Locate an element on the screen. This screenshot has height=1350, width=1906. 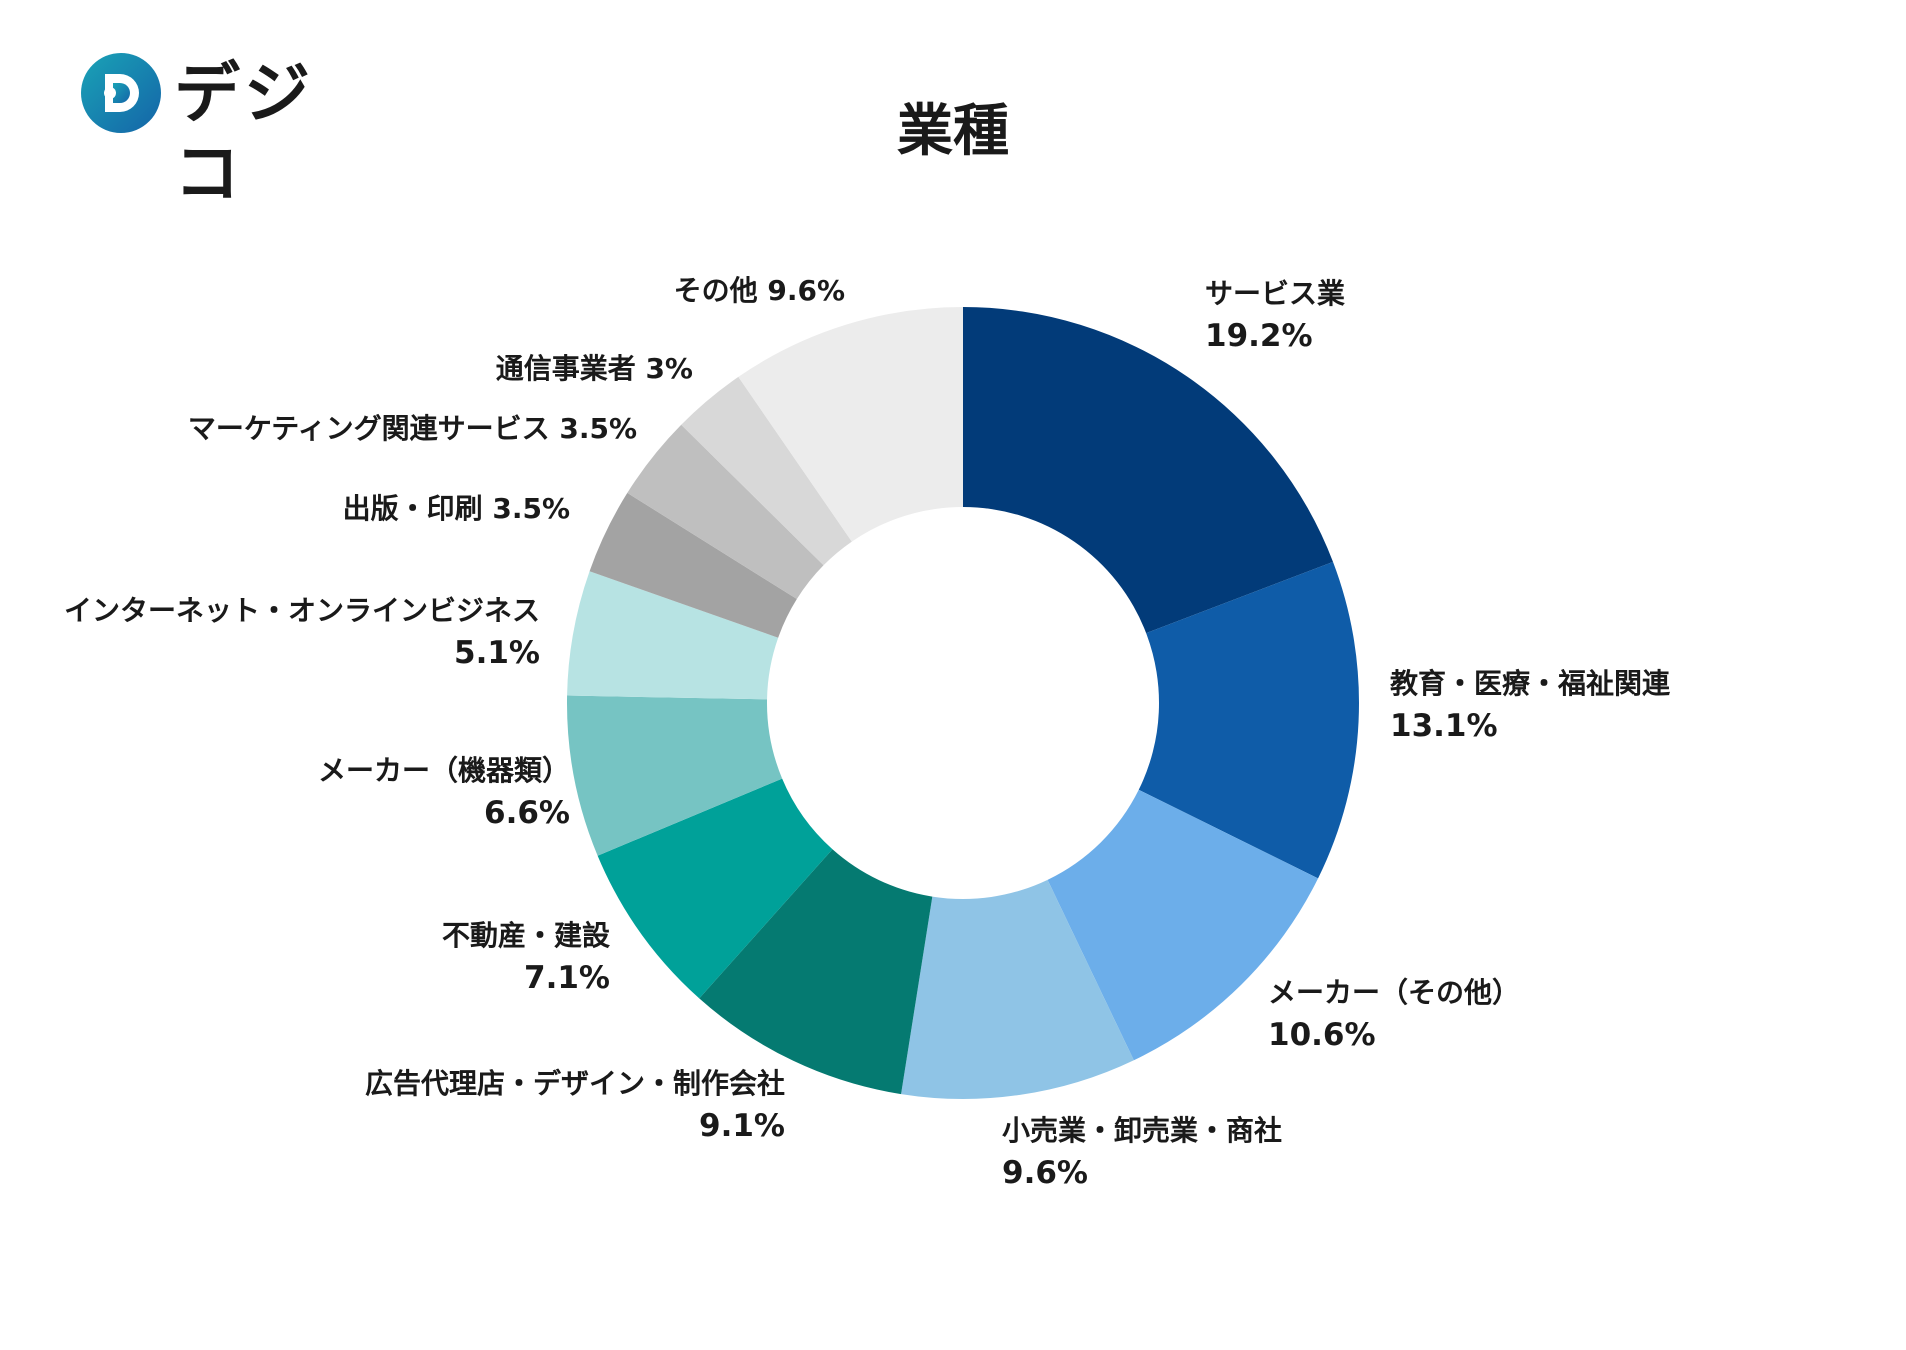
slice-label: 出版・印刷 3.5% is located at coordinates (456, 508).